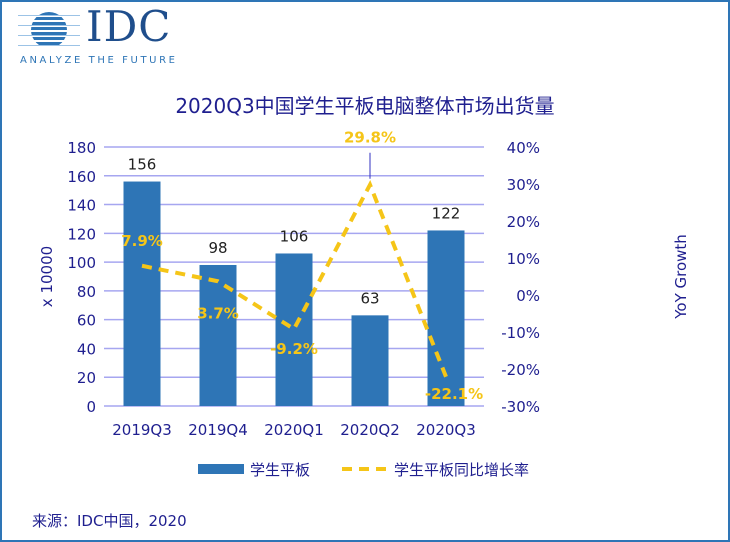  I want to click on legend-bar-swatch, so click(221, 469).